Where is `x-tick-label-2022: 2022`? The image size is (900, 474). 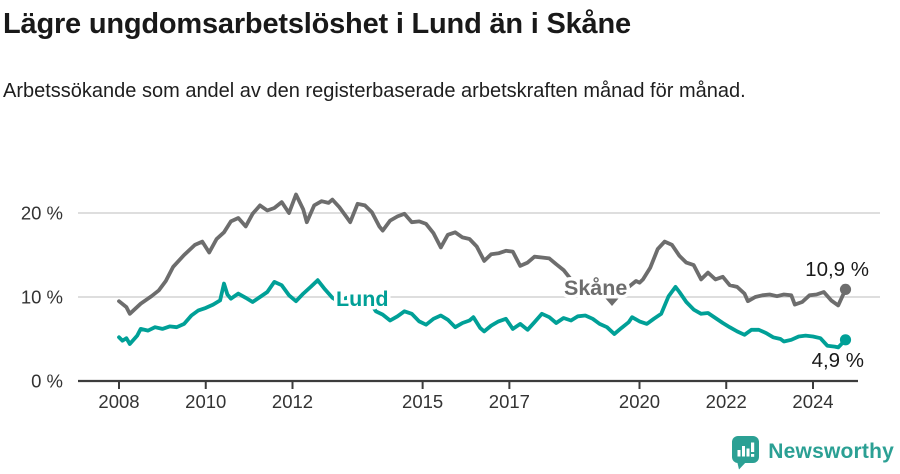
x-tick-label-2022: 2022 is located at coordinates (726, 401).